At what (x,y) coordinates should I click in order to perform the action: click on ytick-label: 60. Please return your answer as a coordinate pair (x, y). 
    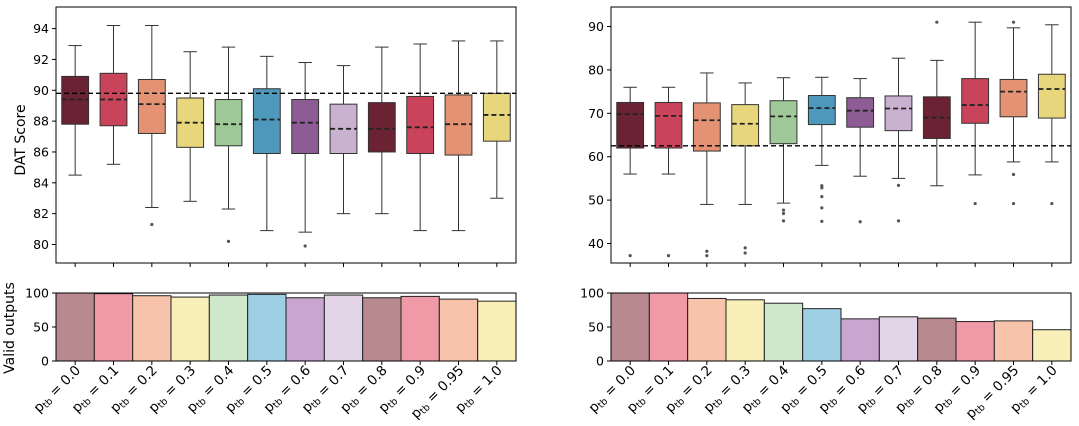
    Looking at the image, I should click on (596, 156).